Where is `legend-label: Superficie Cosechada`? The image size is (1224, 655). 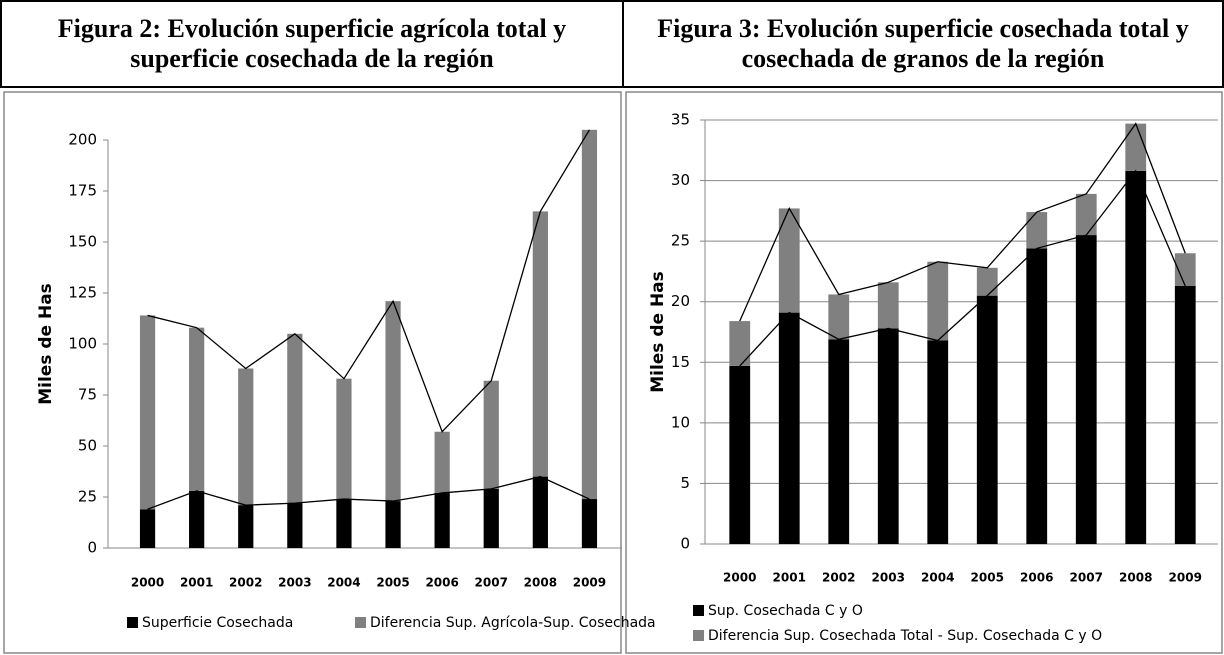 legend-label: Superficie Cosechada is located at coordinates (217, 623).